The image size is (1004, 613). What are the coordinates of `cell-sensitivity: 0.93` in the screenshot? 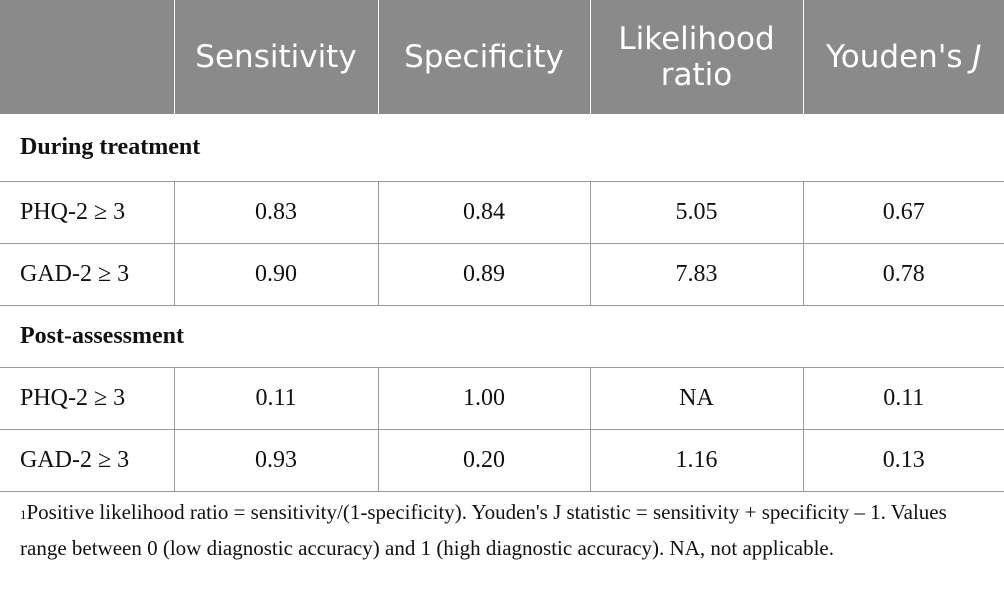 It's located at (275, 460).